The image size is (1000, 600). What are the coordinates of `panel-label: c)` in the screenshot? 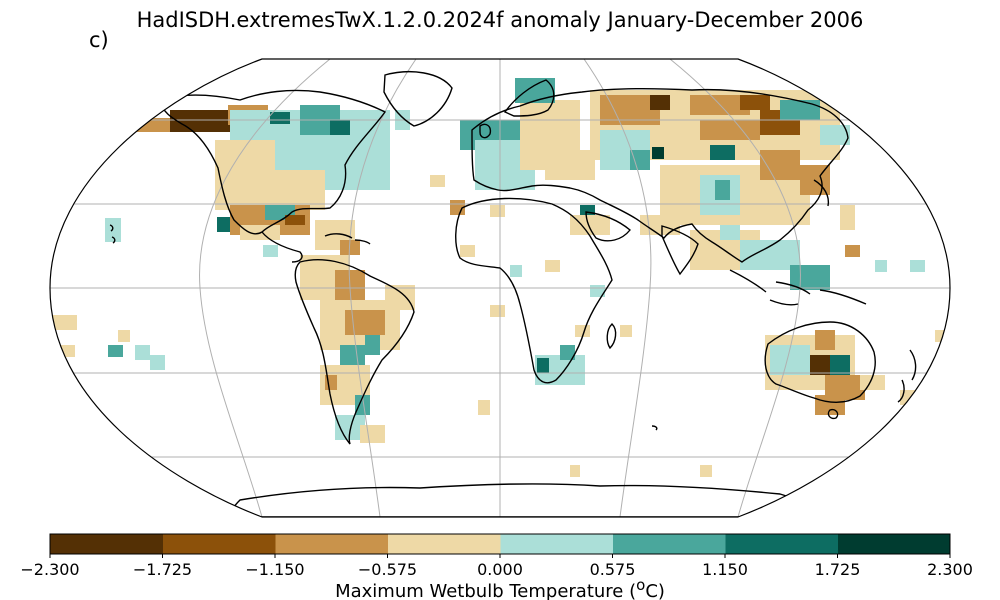 It's located at (99, 40).